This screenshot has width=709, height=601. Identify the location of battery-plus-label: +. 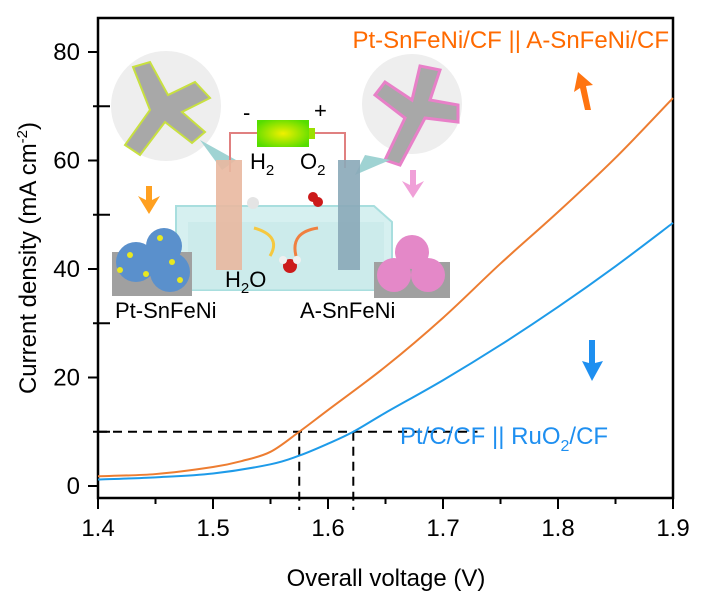
(320, 110).